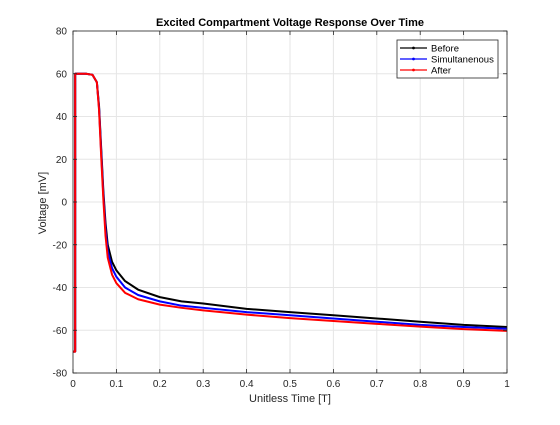 The width and height of the screenshot is (560, 425). Describe the element at coordinates (203, 384) in the screenshot. I see `x-tick-label-3: 0.3` at that location.